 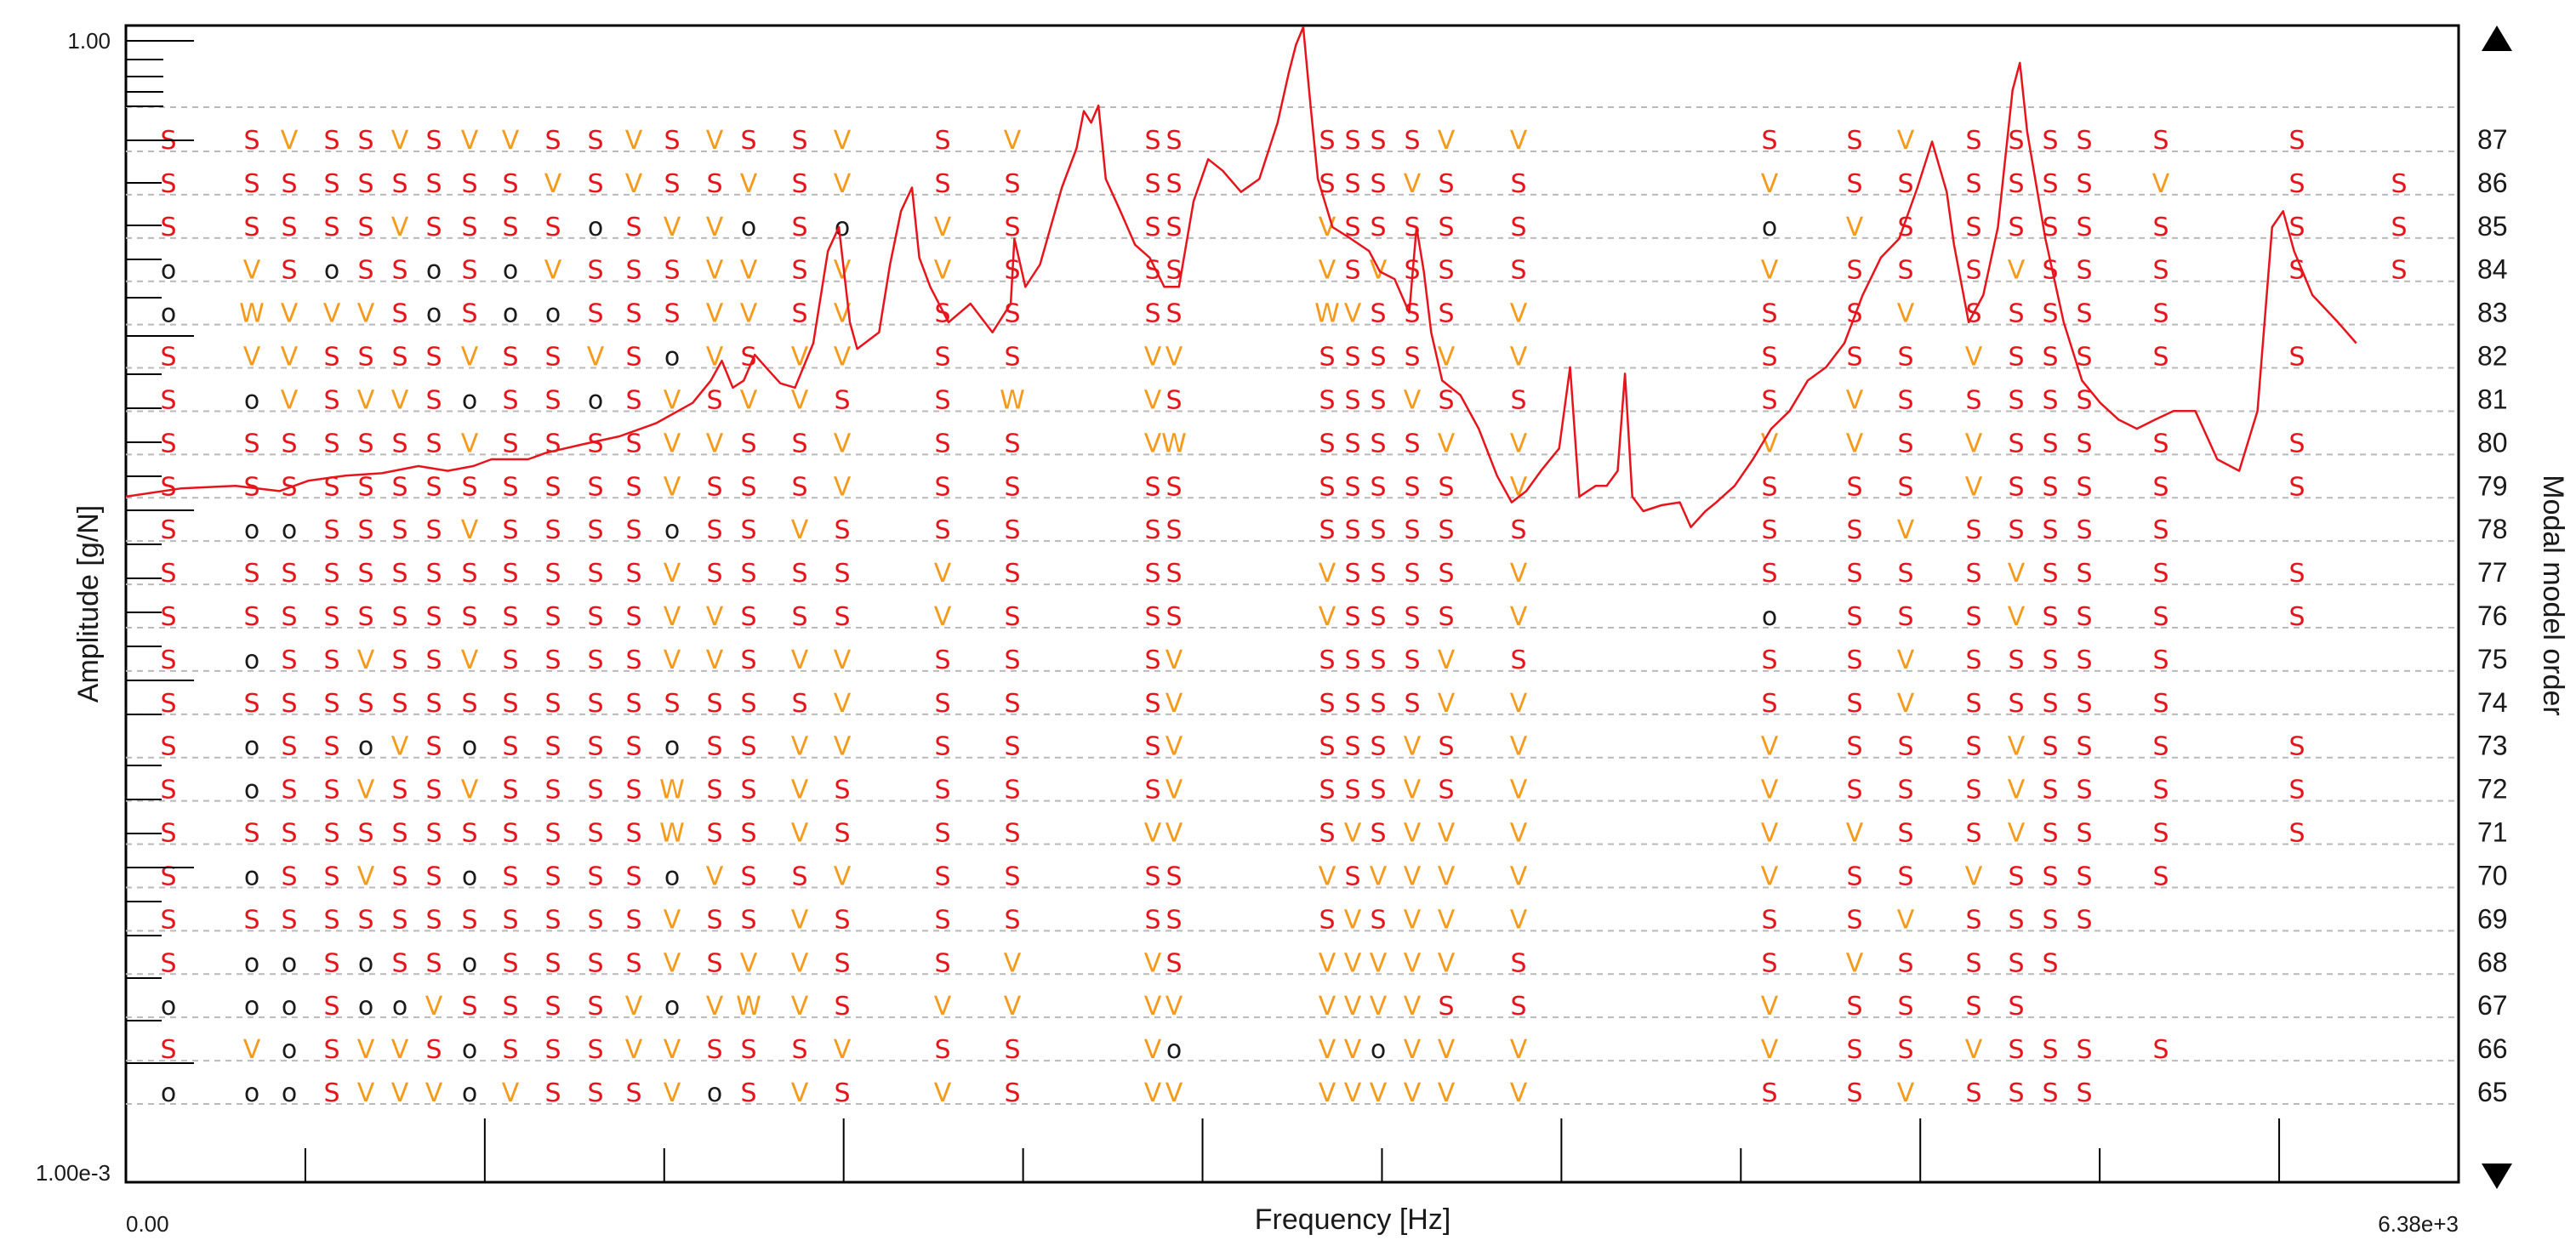 What do you see at coordinates (168, 834) in the screenshot?
I see `stability-marker-71-0: S` at bounding box center [168, 834].